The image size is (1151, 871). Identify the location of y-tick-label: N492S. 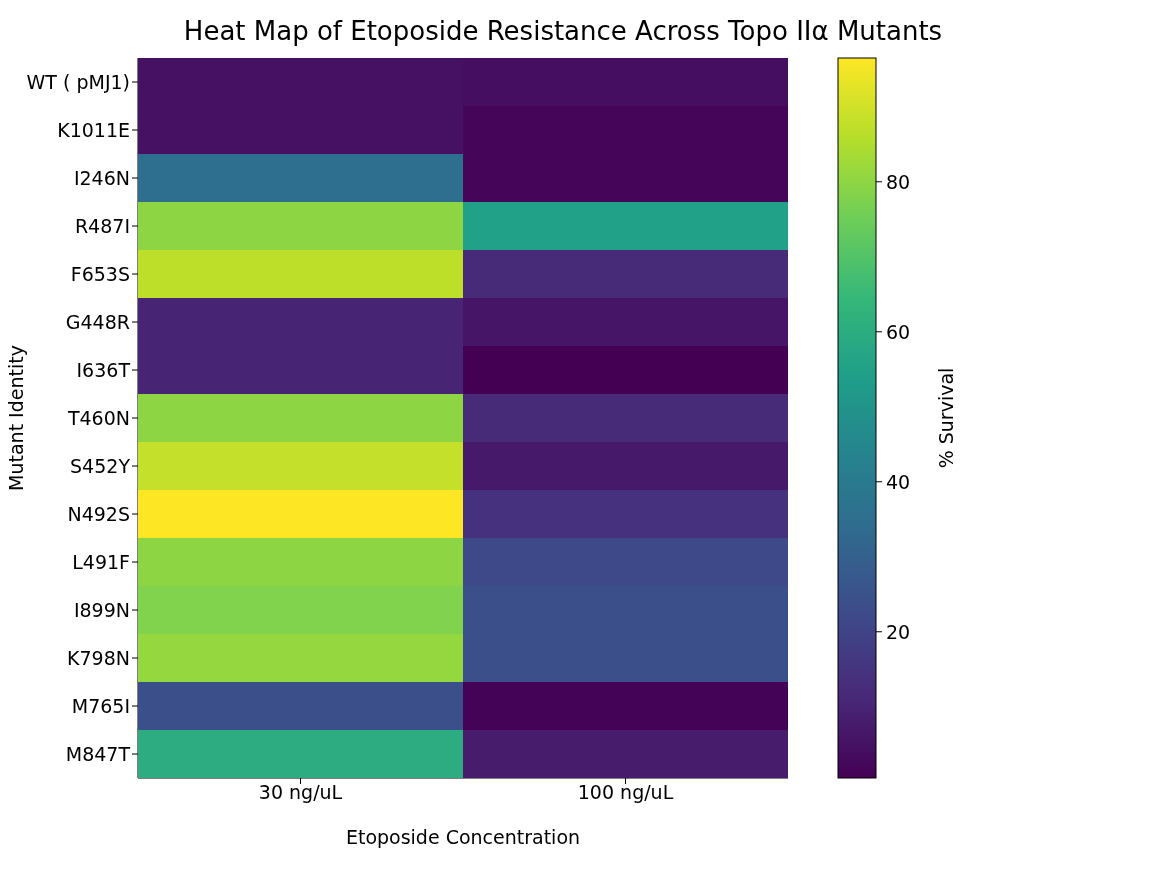
(98, 513).